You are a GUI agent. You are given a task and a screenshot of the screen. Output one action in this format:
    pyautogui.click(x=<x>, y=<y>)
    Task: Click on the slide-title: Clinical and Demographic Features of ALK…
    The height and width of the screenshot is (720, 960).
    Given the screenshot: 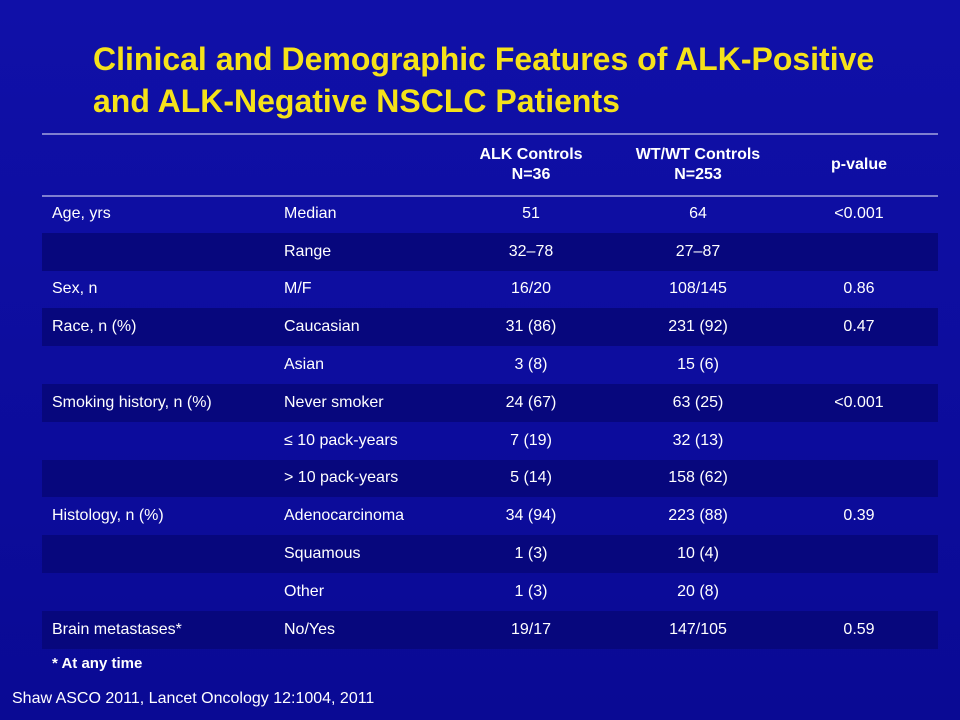 What is the action you would take?
    pyautogui.click(x=484, y=80)
    